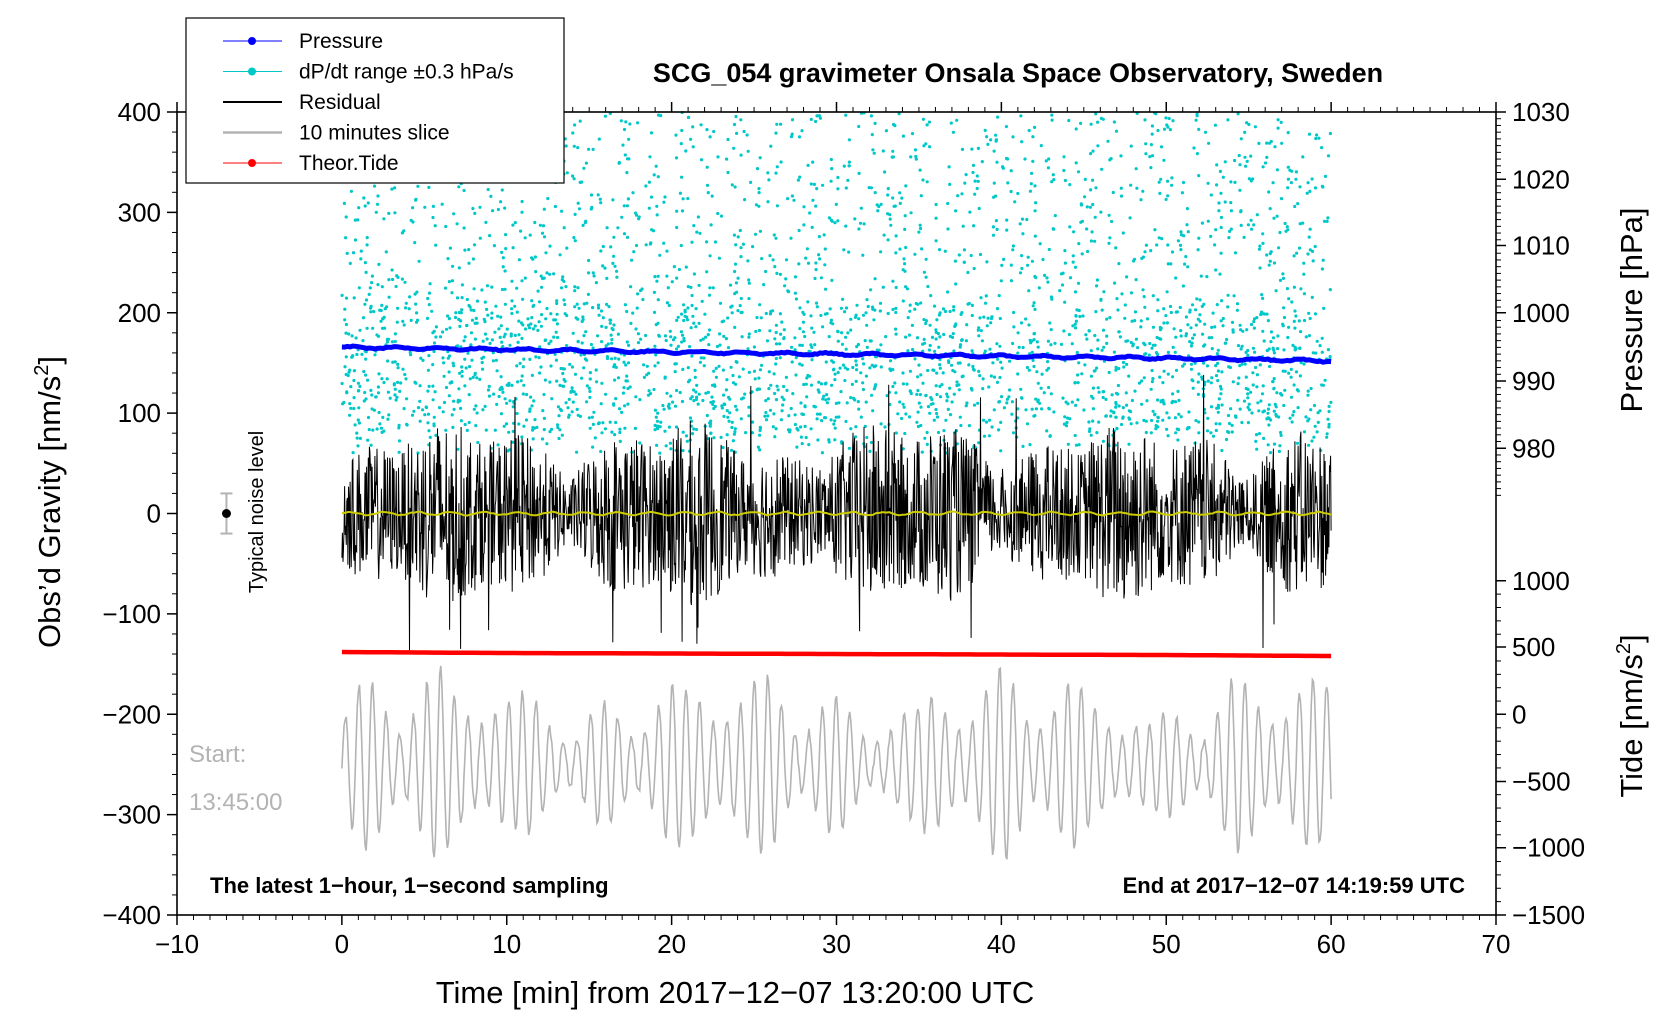 This screenshot has width=1676, height=1020. I want to click on x-axis-label: Time [min] from 2017−12−07 13:20:00 UTC, so click(735, 992).